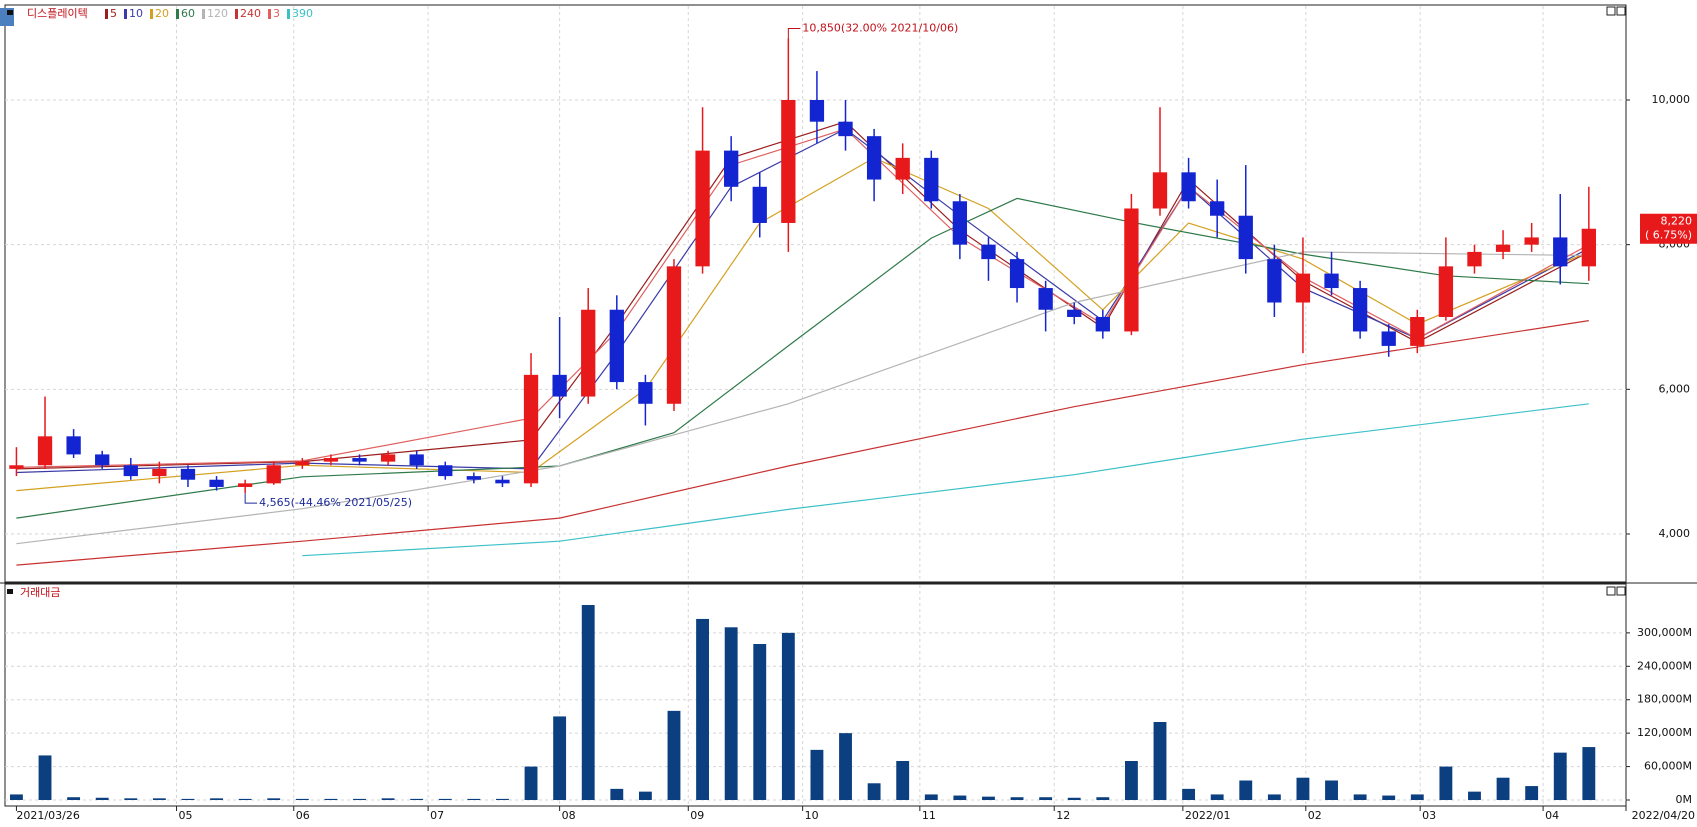  Describe the element at coordinates (1663, 815) in the screenshot. I see `x-tick-label: 2022/04/20` at that location.